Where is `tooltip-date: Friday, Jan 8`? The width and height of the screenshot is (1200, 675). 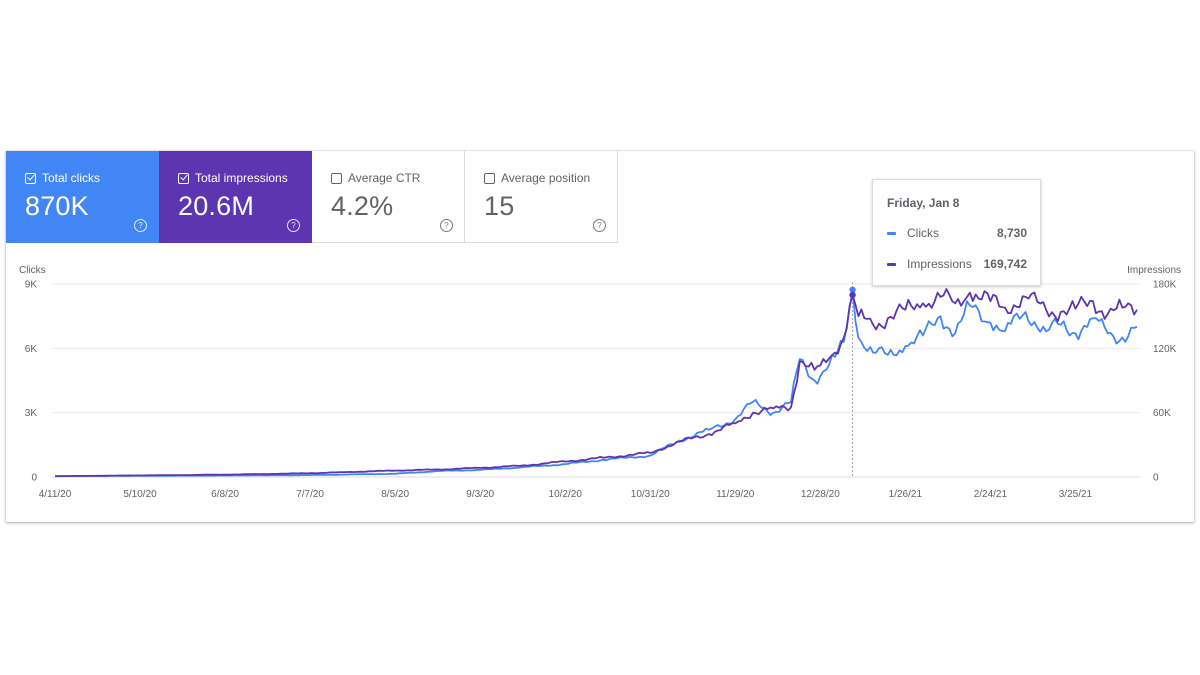
tooltip-date: Friday, Jan 8 is located at coordinates (923, 203).